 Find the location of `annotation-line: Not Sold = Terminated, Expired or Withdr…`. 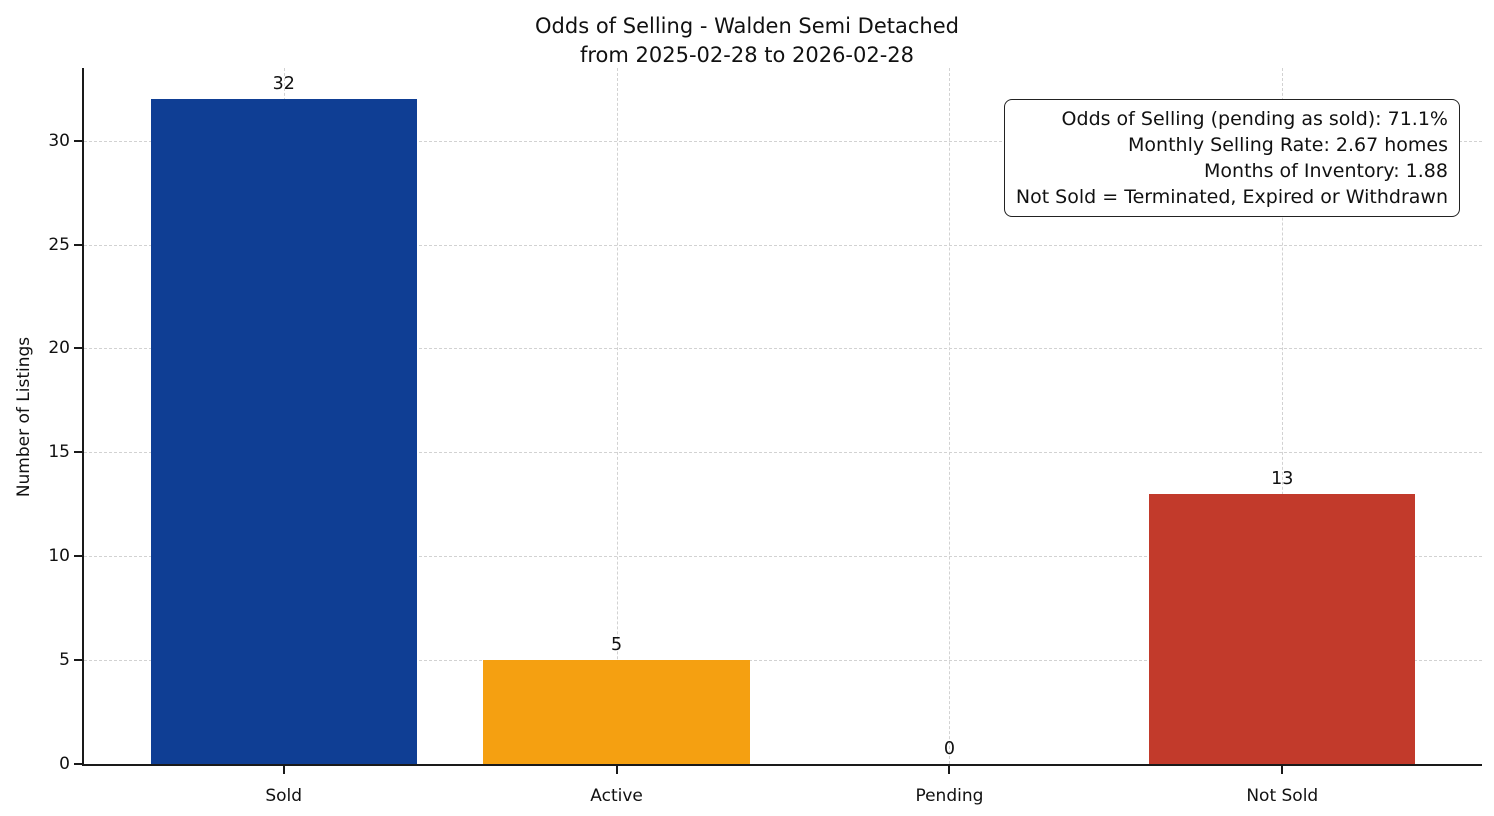

annotation-line: Not Sold = Terminated, Expired or Withdr… is located at coordinates (1231, 197).